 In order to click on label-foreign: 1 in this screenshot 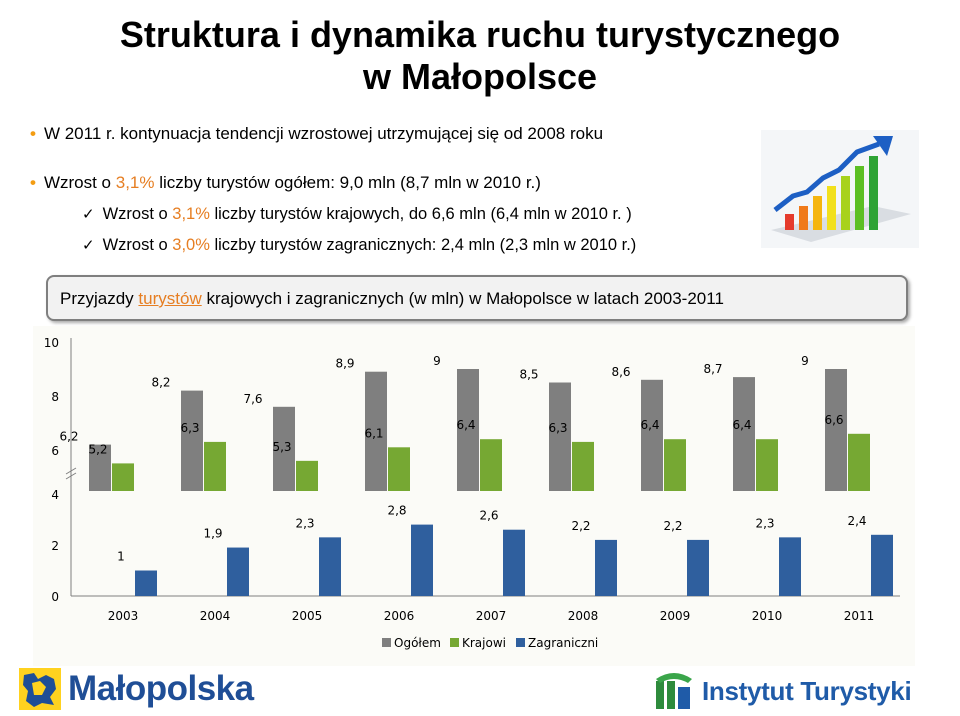, I will do `click(121, 557)`.